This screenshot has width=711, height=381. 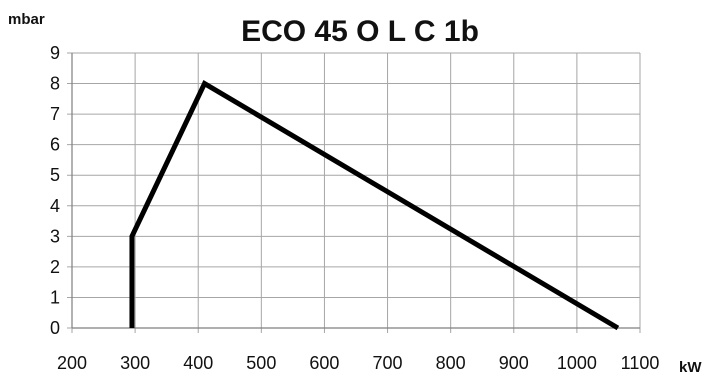 What do you see at coordinates (26, 19) in the screenshot?
I see `y-axis-label: mbar` at bounding box center [26, 19].